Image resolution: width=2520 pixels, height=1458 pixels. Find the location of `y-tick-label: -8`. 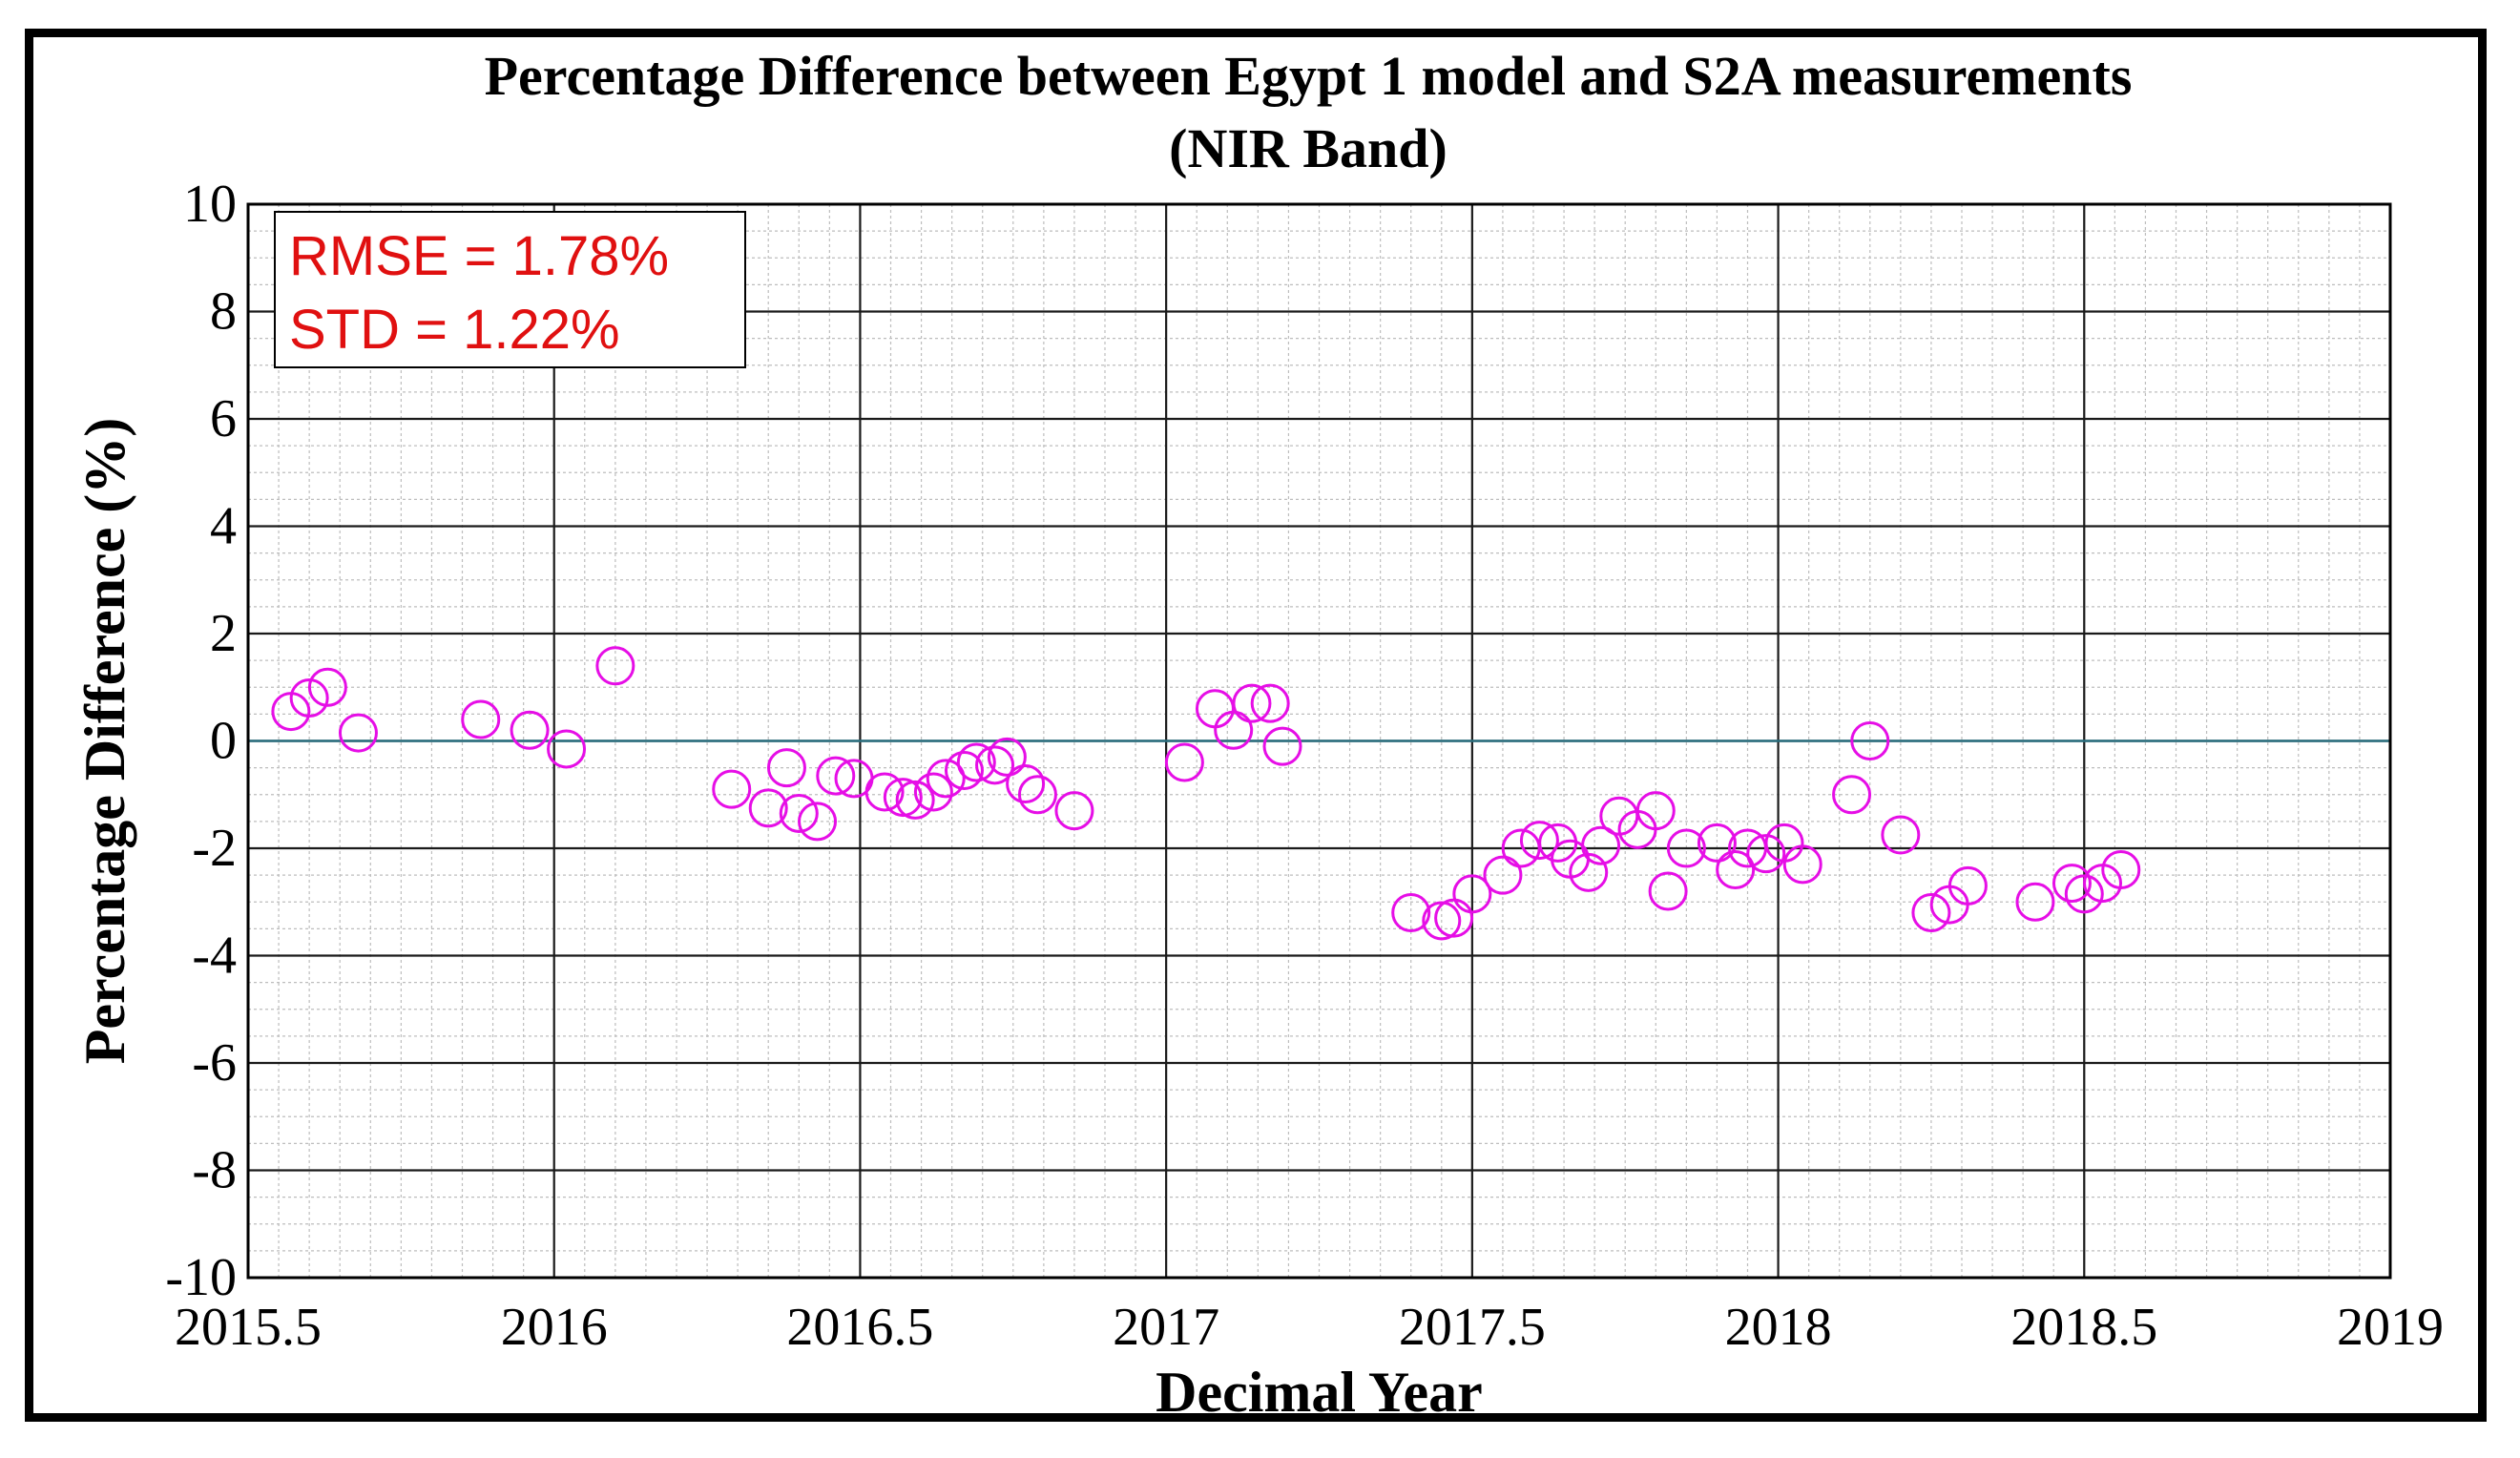

y-tick-label: -8 is located at coordinates (215, 1171).